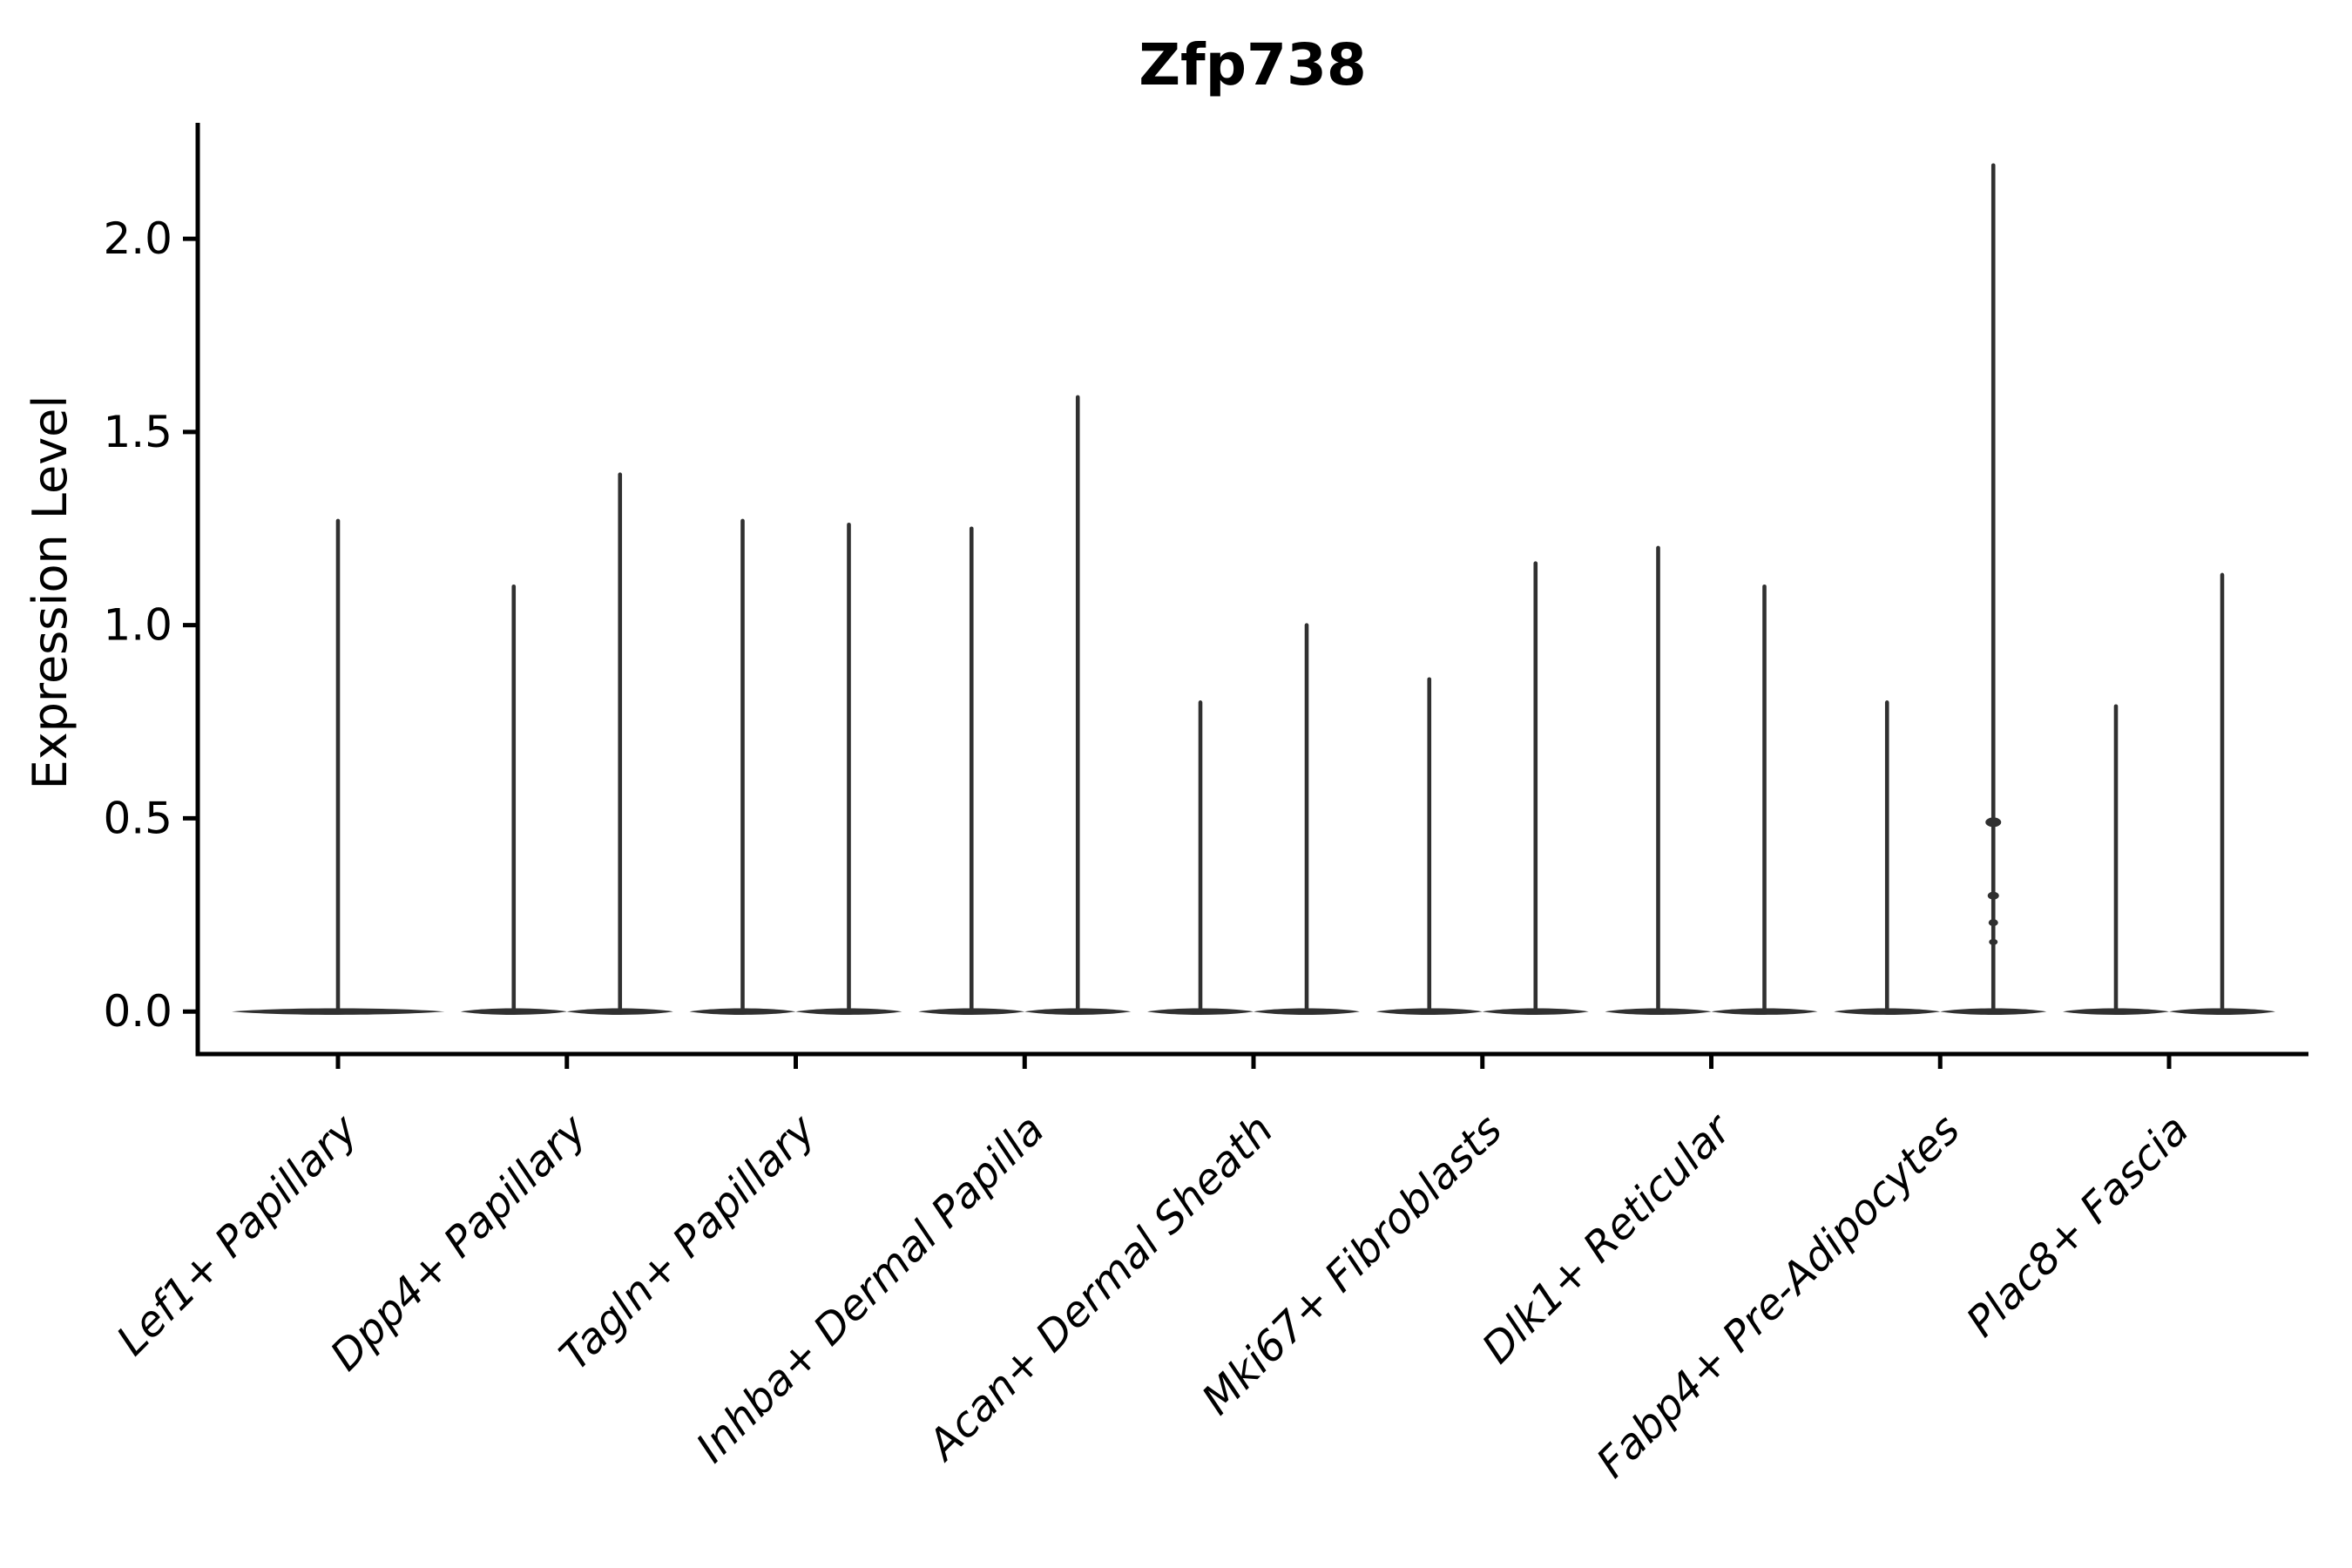 The height and width of the screenshot is (1568, 2352). Describe the element at coordinates (137, 1012) in the screenshot. I see `y-tick-label: 0.0` at that location.